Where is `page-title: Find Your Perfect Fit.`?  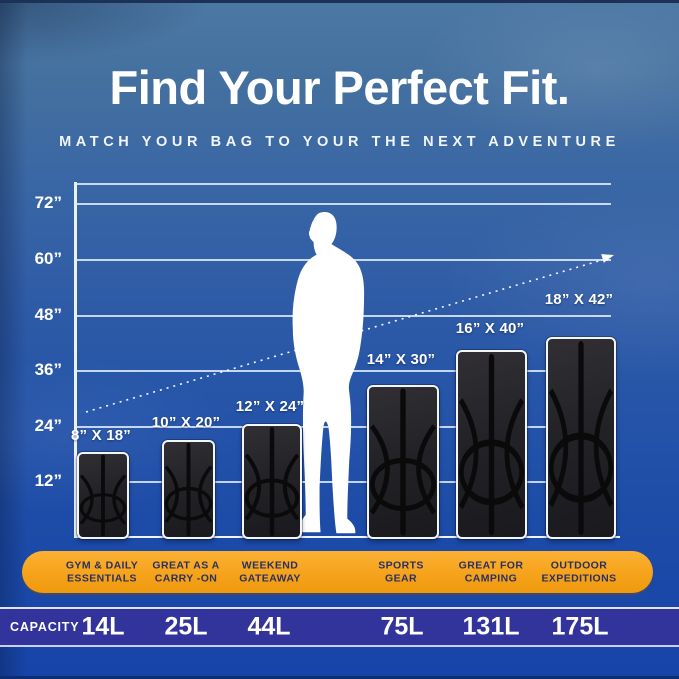
page-title: Find Your Perfect Fit. is located at coordinates (339, 87).